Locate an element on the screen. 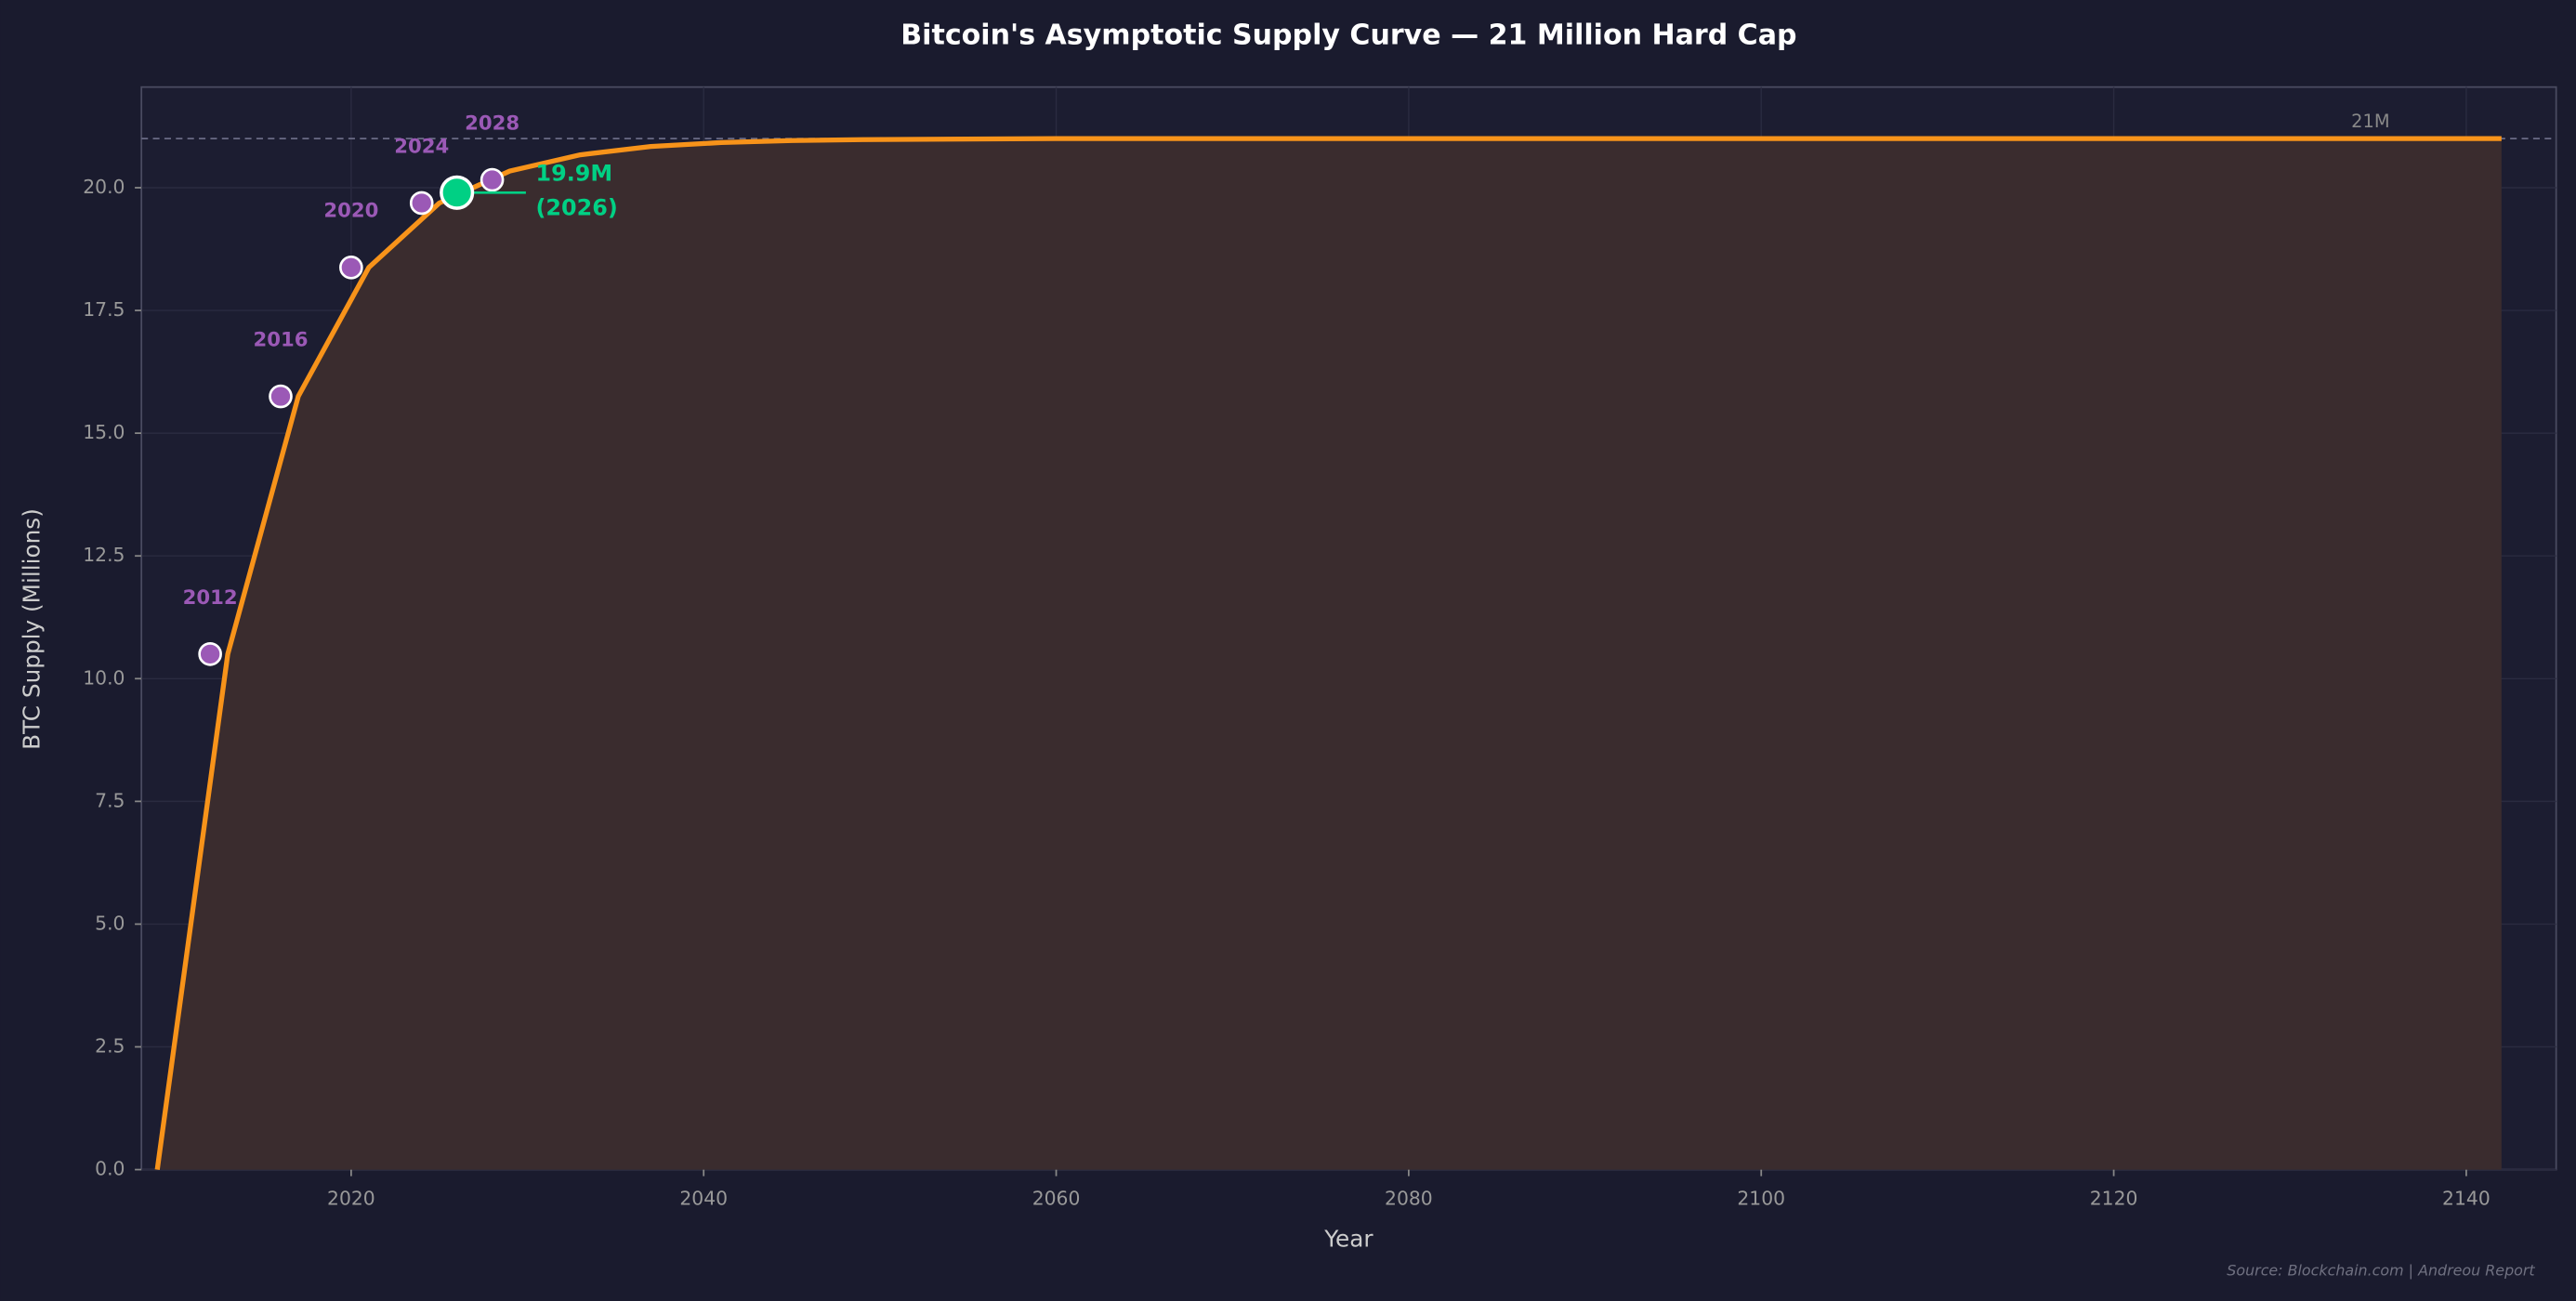 The height and width of the screenshot is (1301, 2576). y-tick-label: 12.5 is located at coordinates (104, 555).